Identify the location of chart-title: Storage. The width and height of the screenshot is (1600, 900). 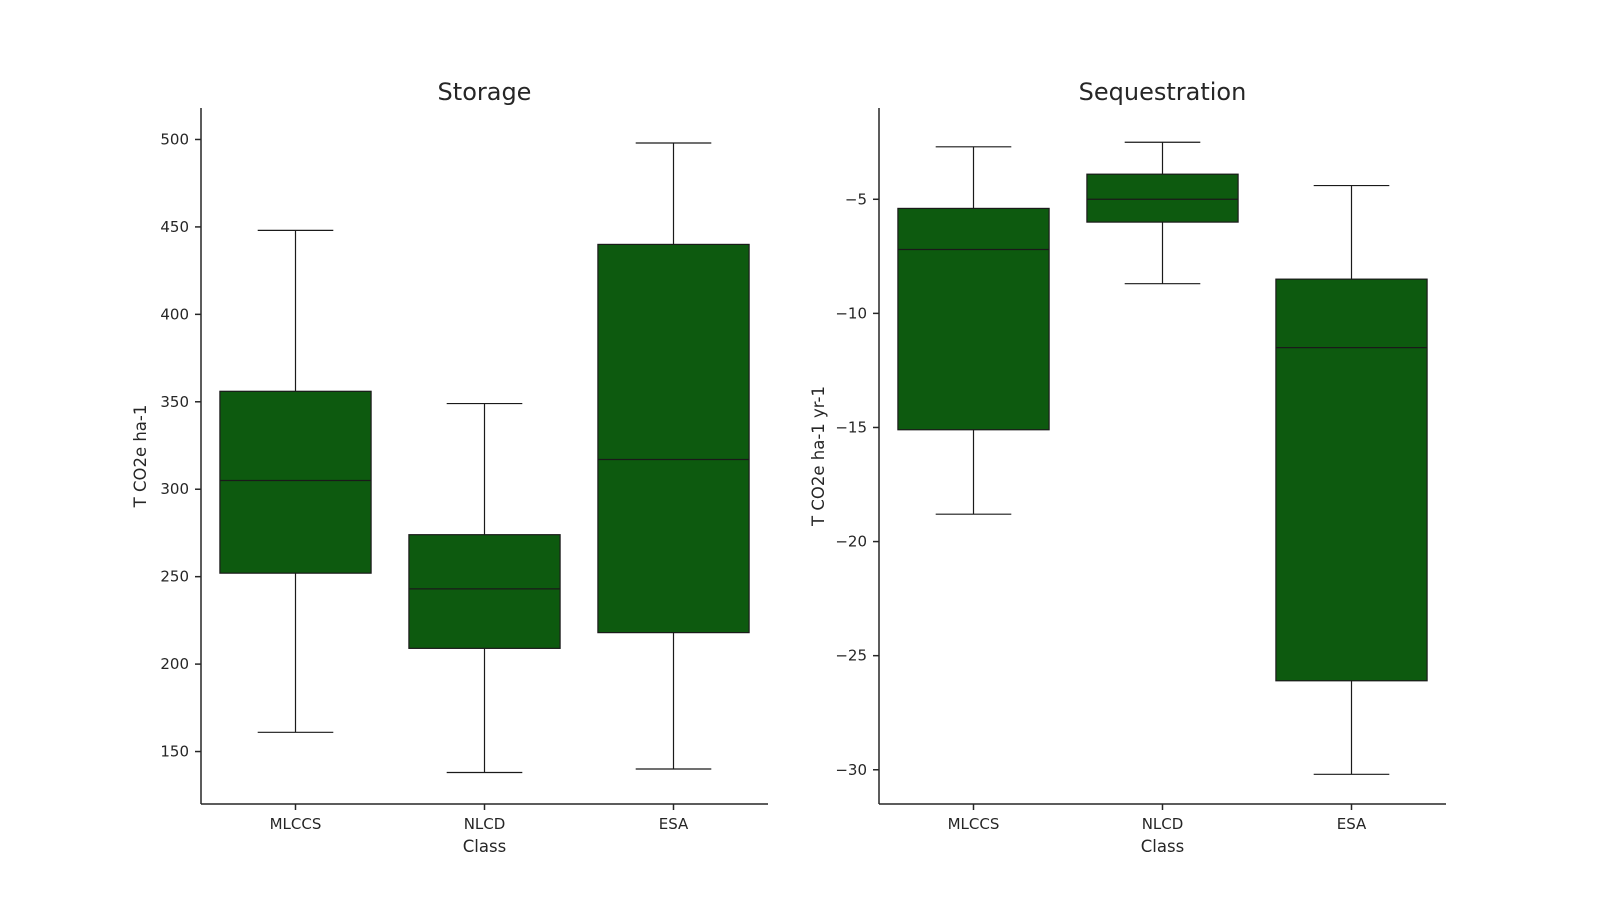
(485, 92).